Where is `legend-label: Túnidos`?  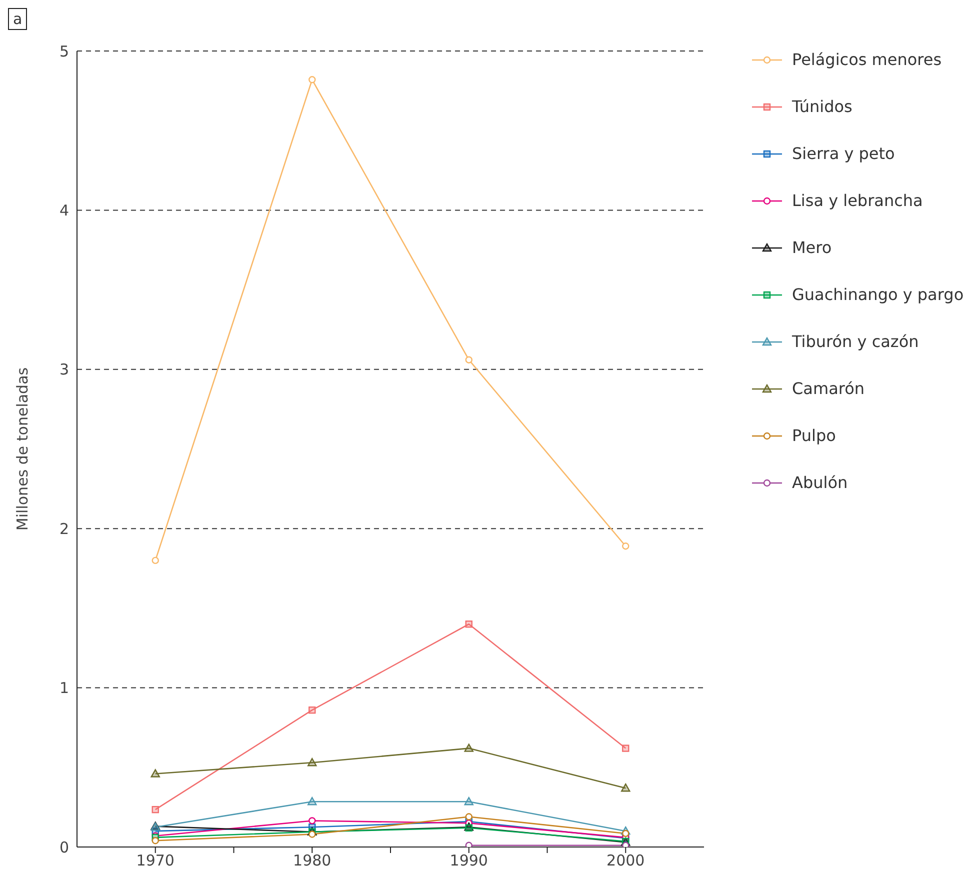 legend-label: Túnidos is located at coordinates (822, 106).